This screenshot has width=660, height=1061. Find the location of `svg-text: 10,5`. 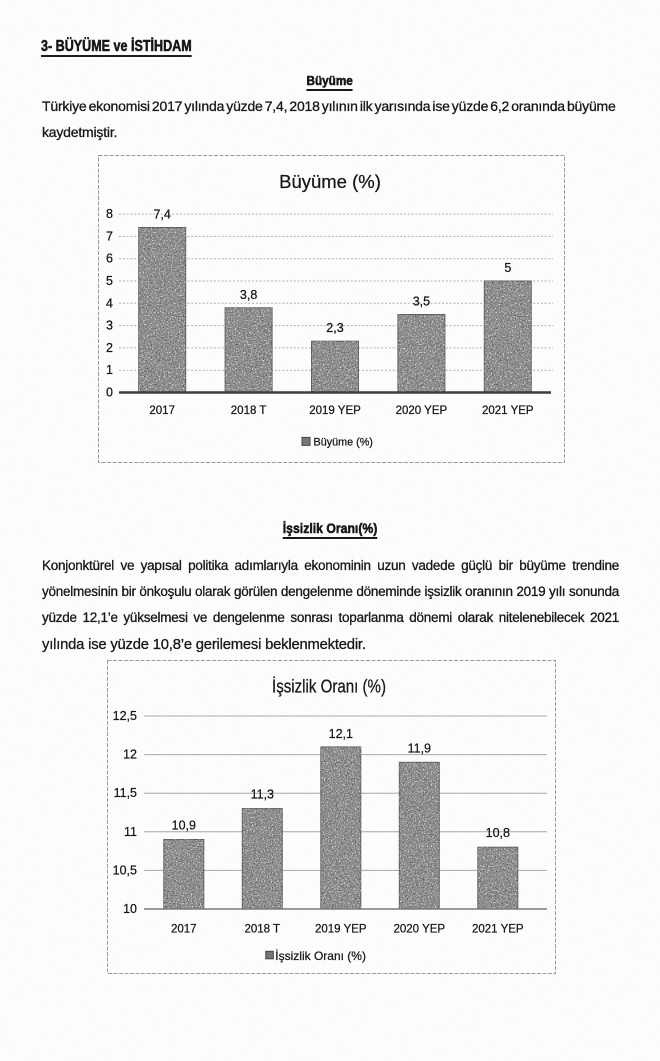

svg-text: 10,5 is located at coordinates (125, 870).